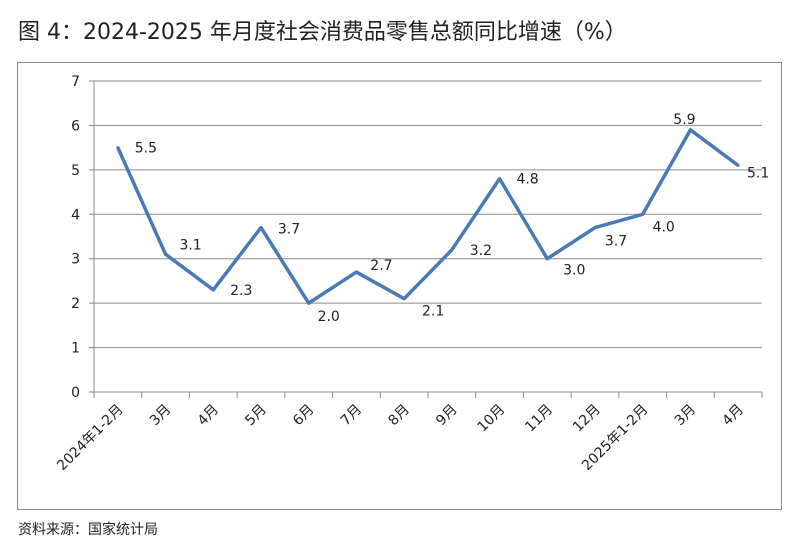 The image size is (800, 547). I want to click on x-tick-label: 7月, so click(352, 416).